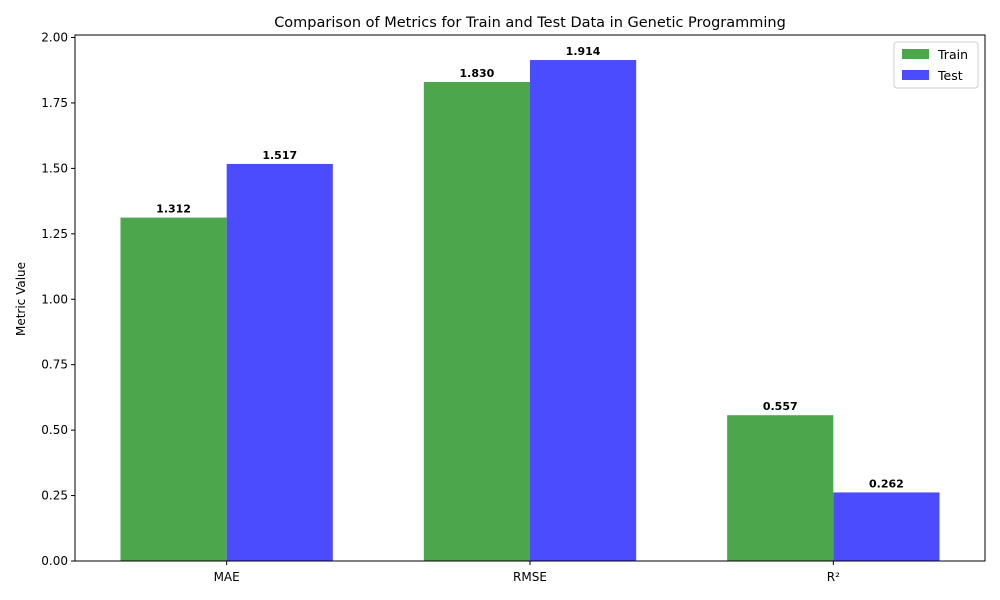 Image resolution: width=1000 pixels, height=600 pixels. What do you see at coordinates (54, 234) in the screenshot?
I see `y-tick-label: 1.25` at bounding box center [54, 234].